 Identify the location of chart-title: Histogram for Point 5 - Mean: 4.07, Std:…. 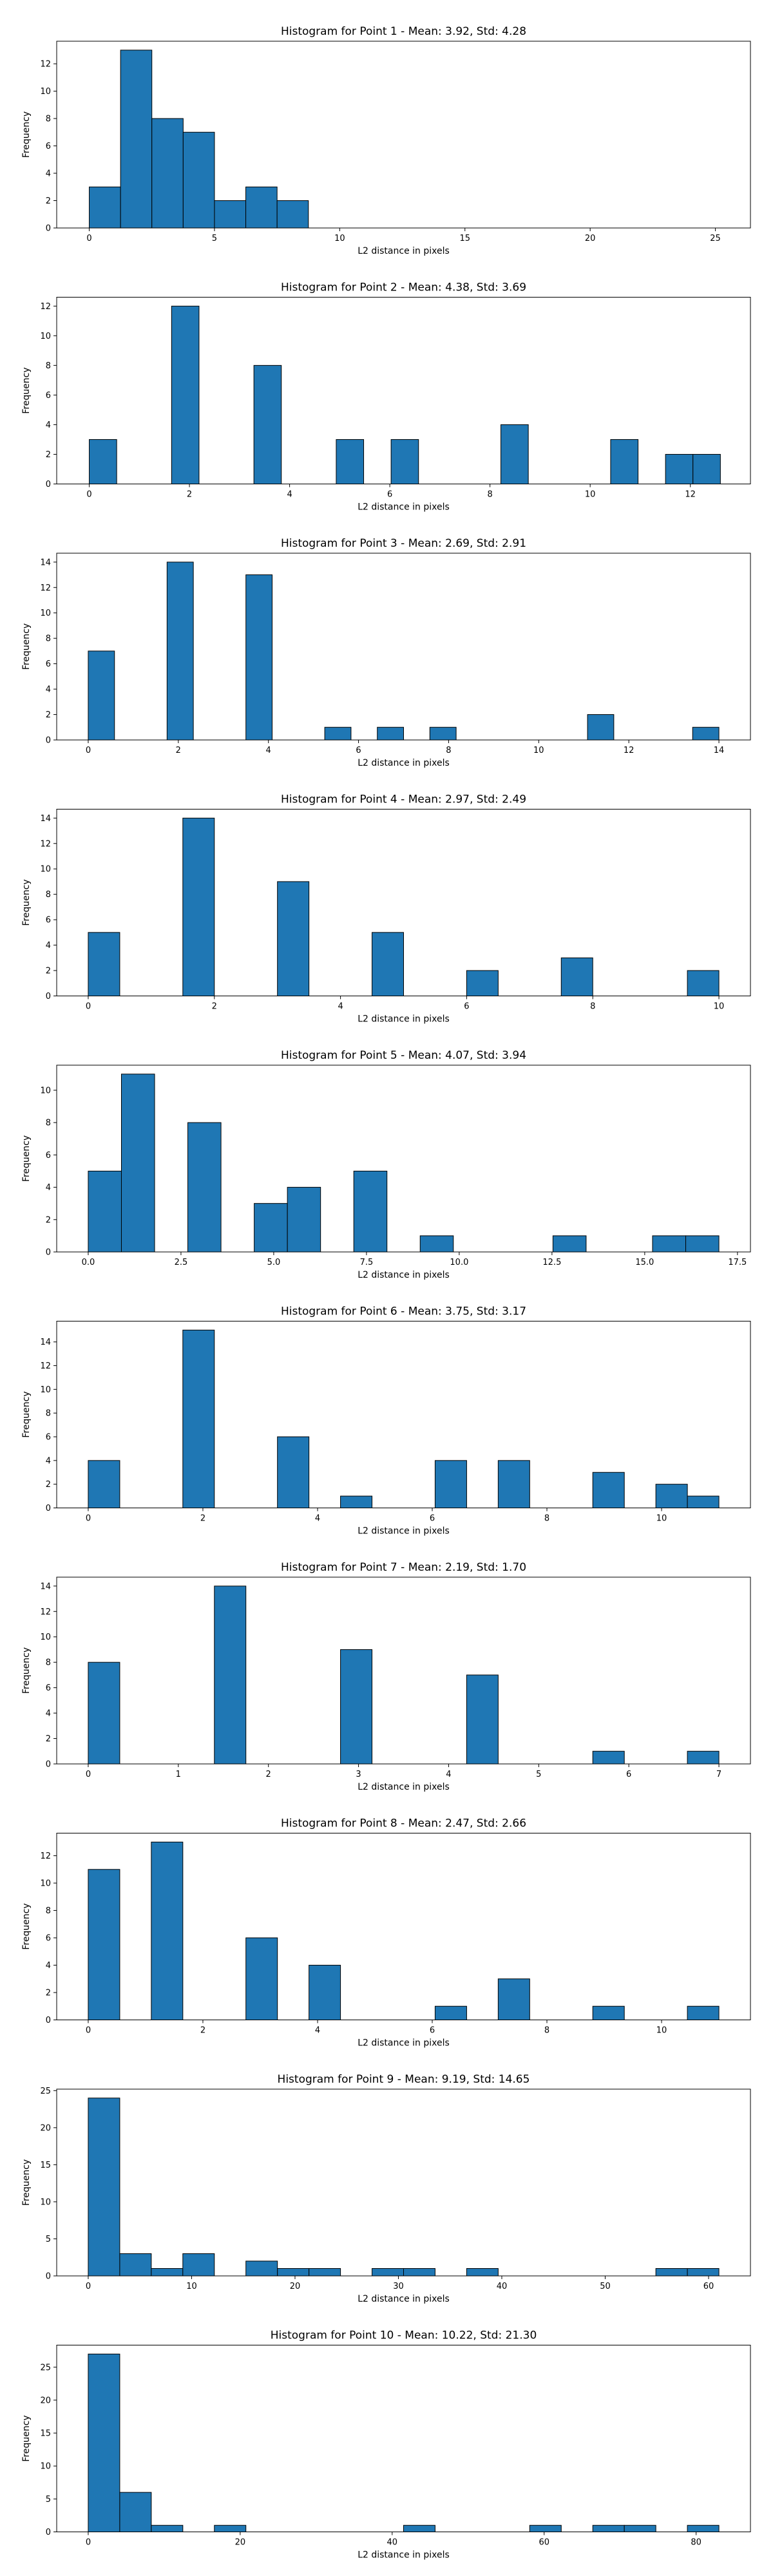
(403, 1055).